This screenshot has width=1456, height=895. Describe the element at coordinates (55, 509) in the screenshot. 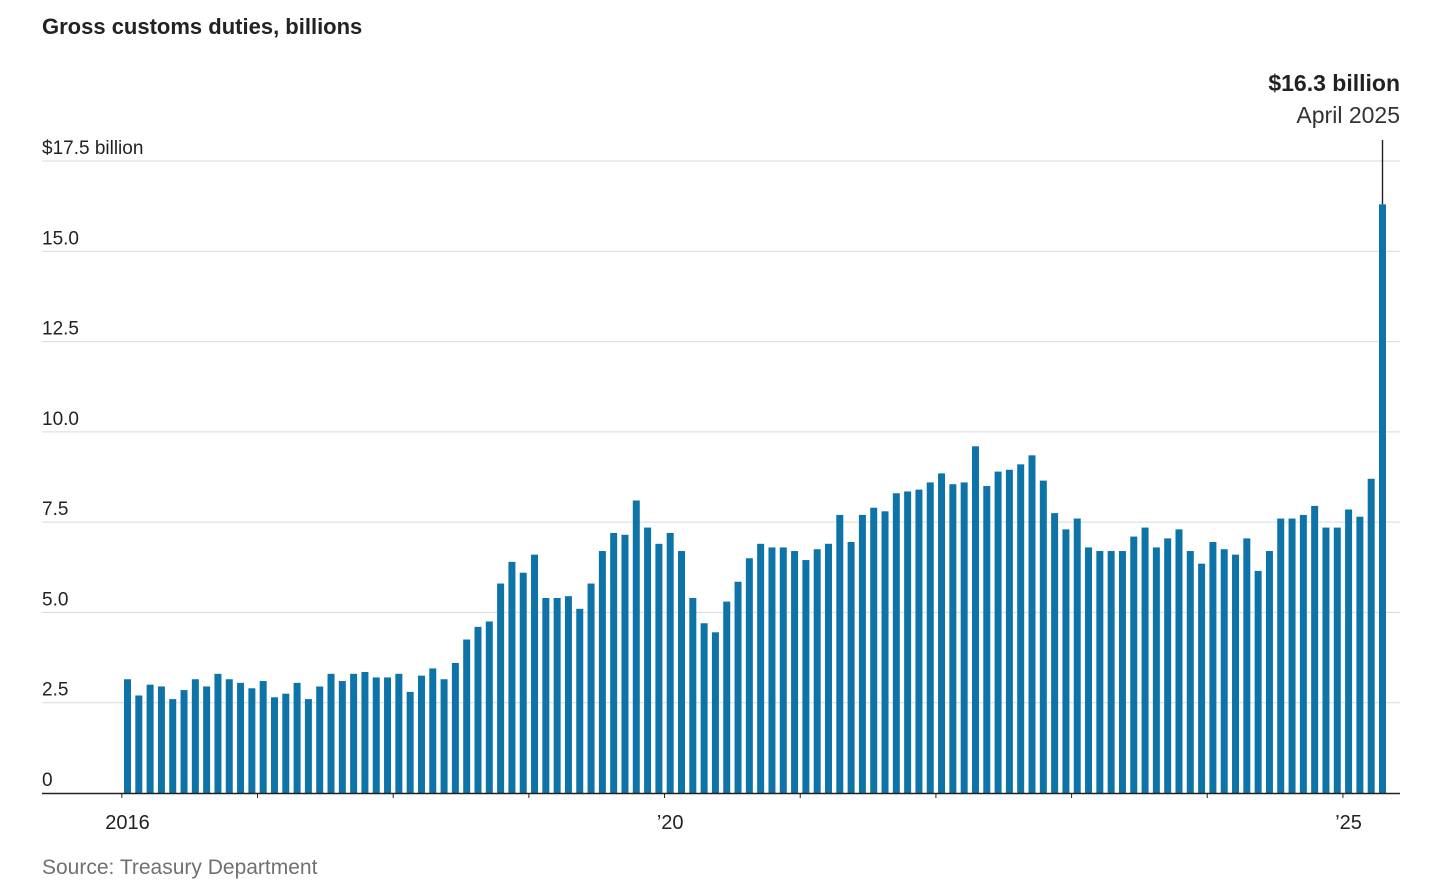

I see `y-tick-label: 7.5` at that location.